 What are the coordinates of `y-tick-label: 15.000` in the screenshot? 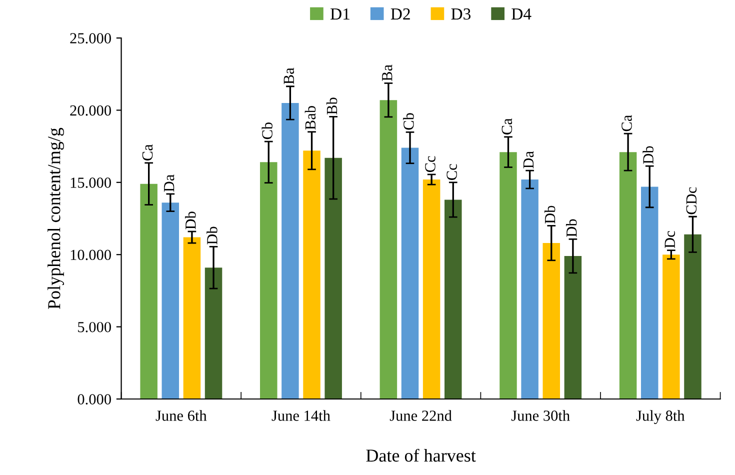 It's located at (90, 183).